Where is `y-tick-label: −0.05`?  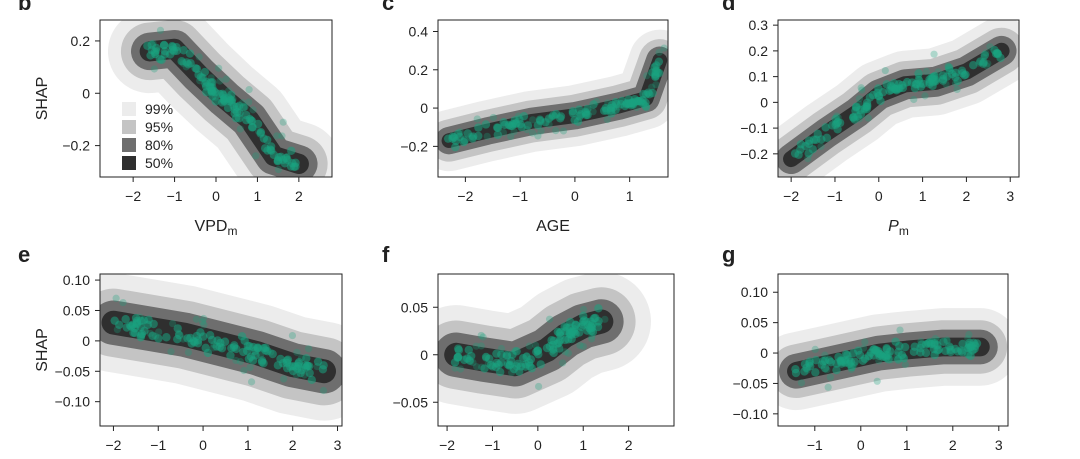
y-tick-label: −0.05 is located at coordinates (751, 383).